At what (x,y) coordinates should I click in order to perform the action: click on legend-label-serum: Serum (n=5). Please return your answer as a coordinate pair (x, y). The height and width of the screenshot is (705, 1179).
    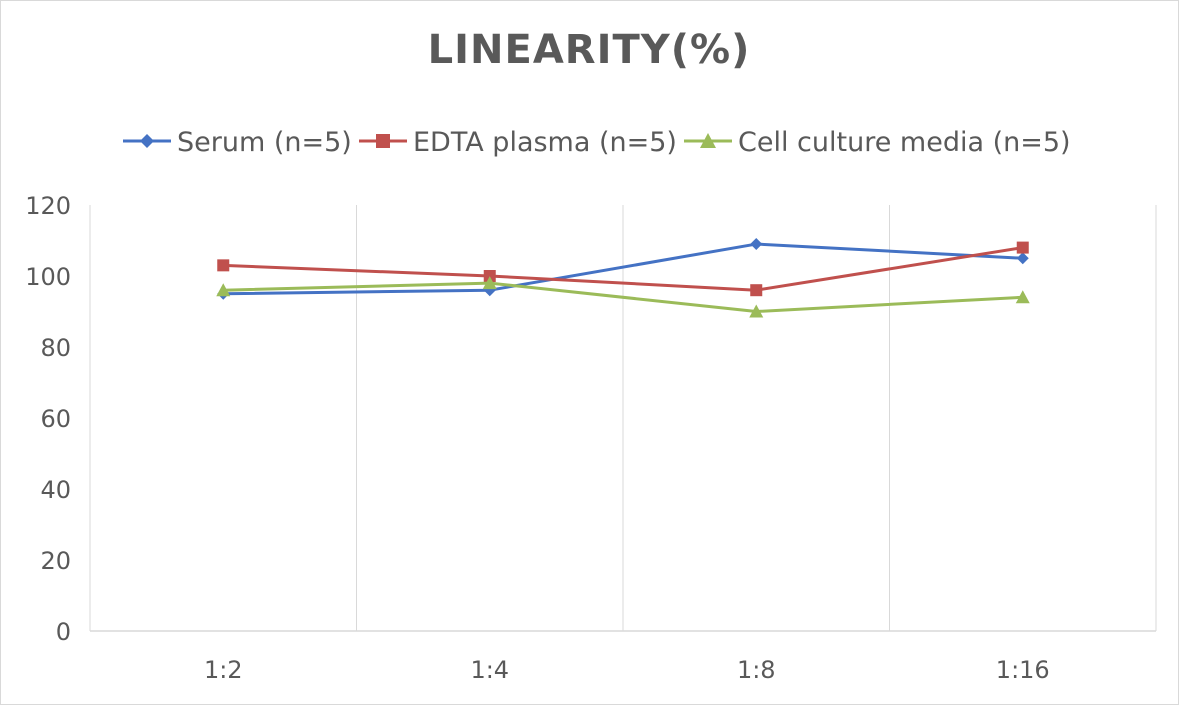
    Looking at the image, I should click on (264, 142).